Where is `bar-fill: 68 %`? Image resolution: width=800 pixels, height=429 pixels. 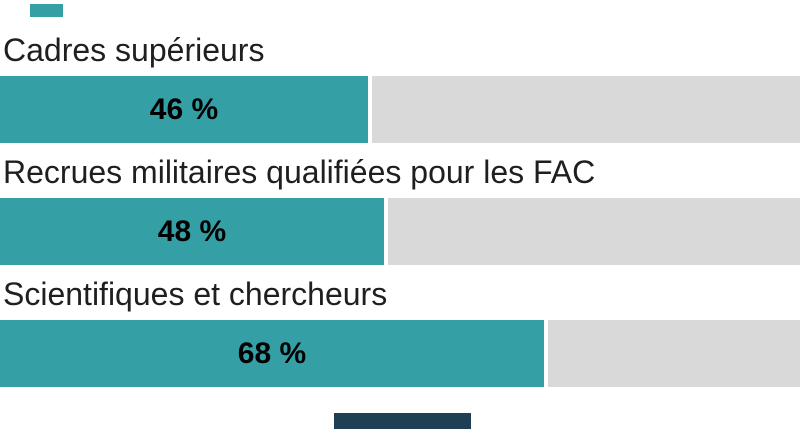
bar-fill: 68 % is located at coordinates (274, 353).